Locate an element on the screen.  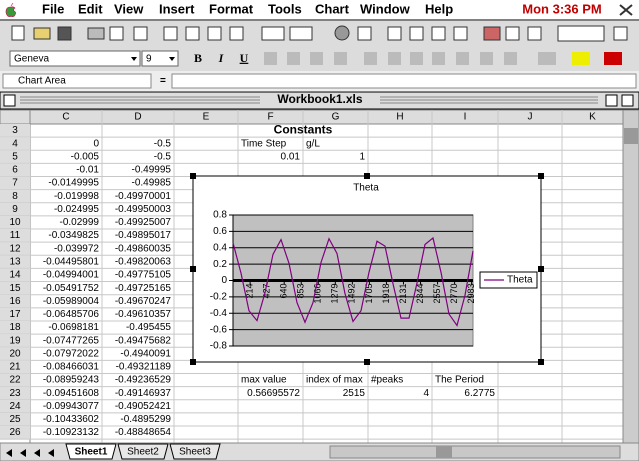
chart-wizard-button is located at coordinates (492, 33).